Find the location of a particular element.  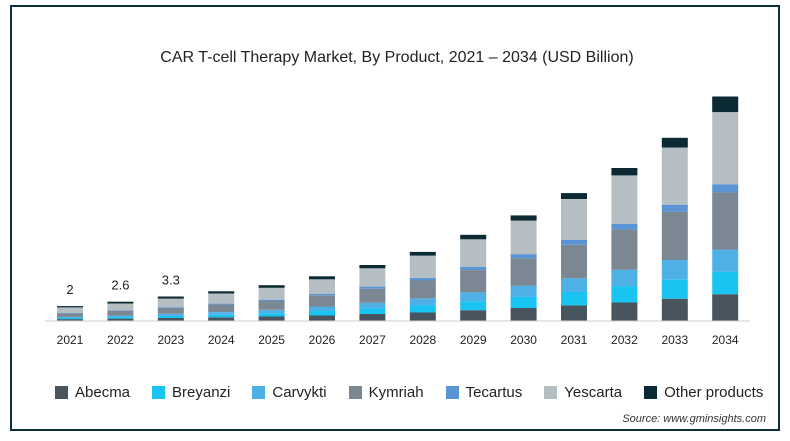

x-tick-label: 2034 is located at coordinates (725, 340).